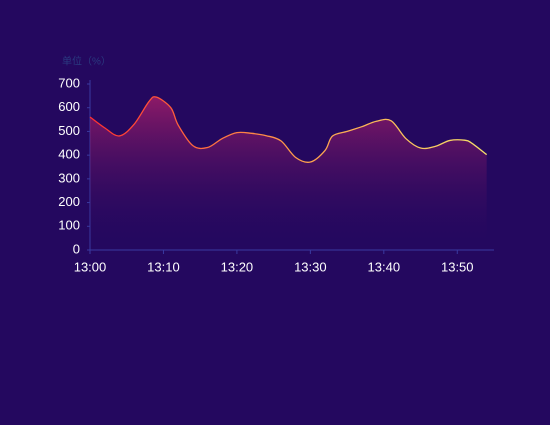  I want to click on y-tick-label: 300, so click(69, 177).